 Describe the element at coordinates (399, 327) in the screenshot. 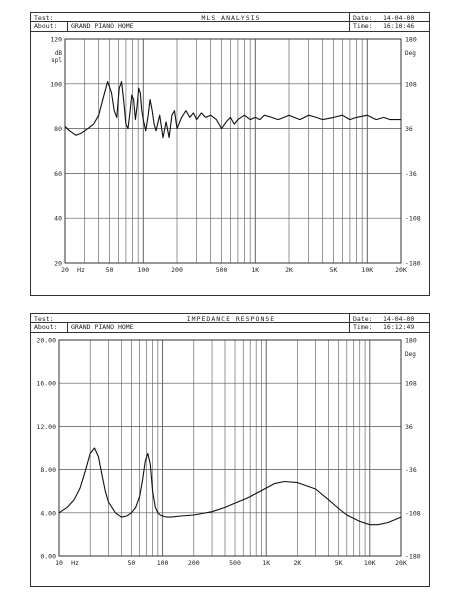

I see `time-value: 16:12:49` at that location.